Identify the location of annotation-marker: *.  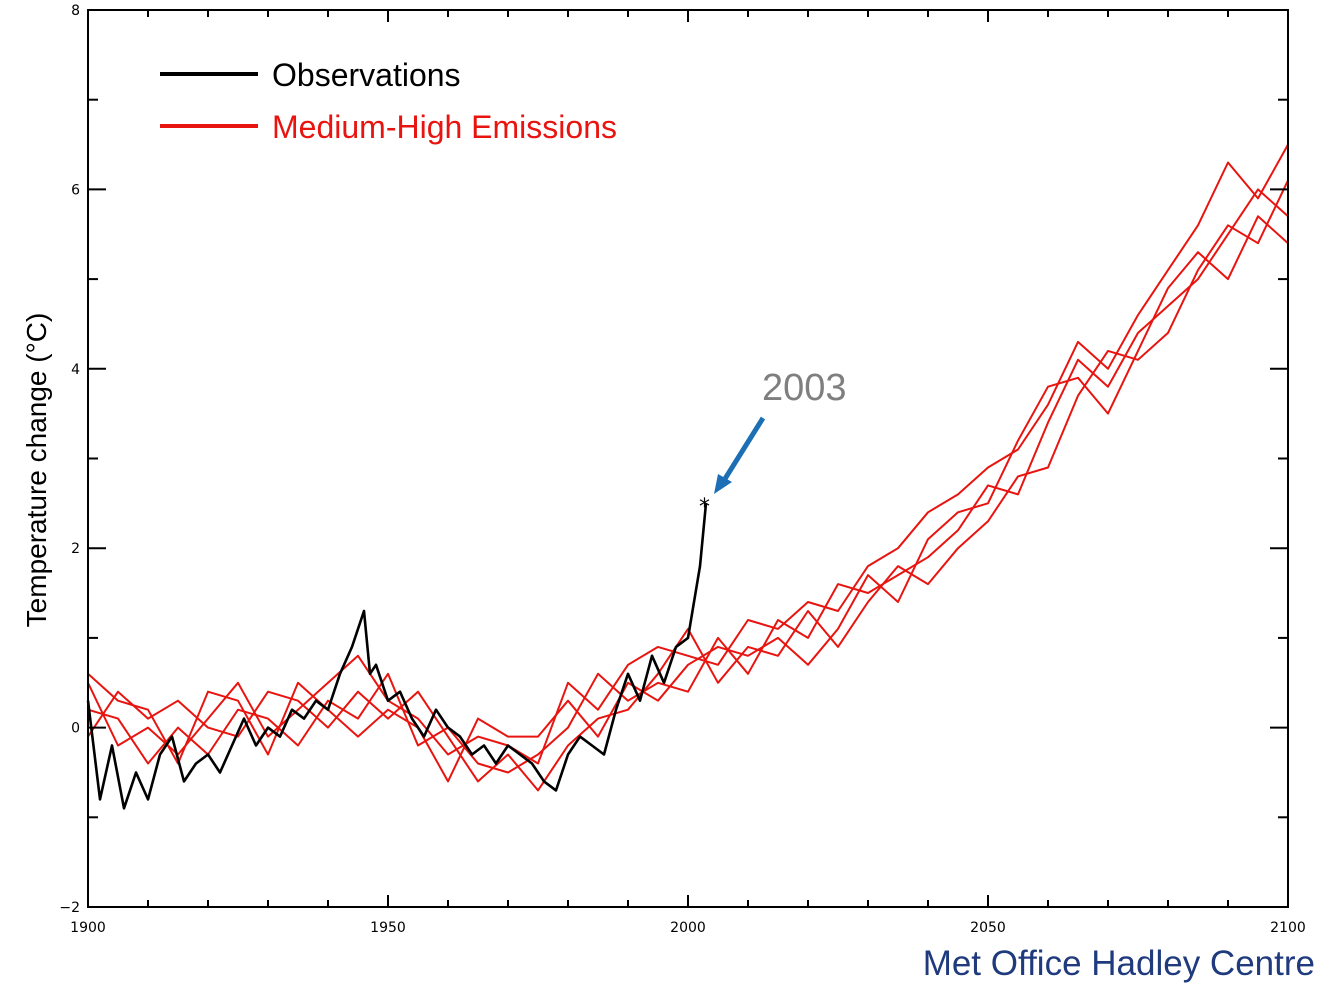
(704, 507).